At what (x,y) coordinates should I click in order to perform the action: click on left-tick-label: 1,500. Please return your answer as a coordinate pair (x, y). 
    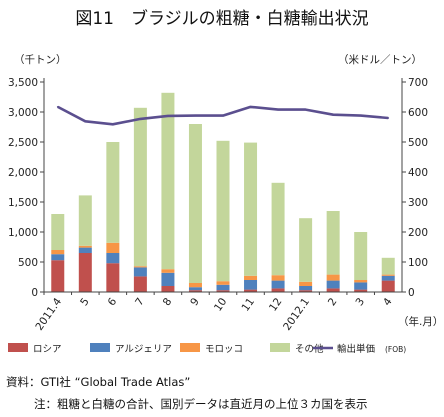
    Looking at the image, I should click on (23, 203).